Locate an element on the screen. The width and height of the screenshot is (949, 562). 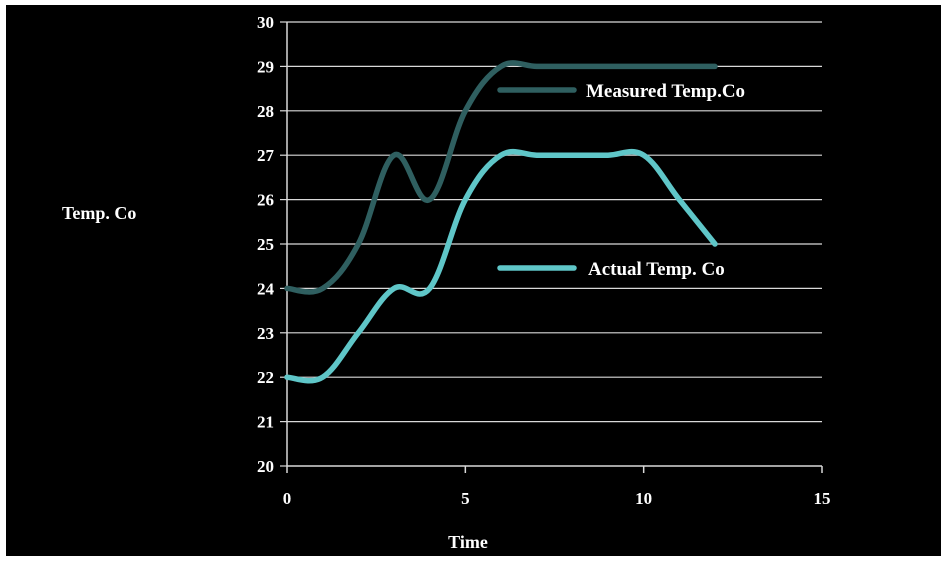
y-tick-label: 20 is located at coordinates (265, 466).